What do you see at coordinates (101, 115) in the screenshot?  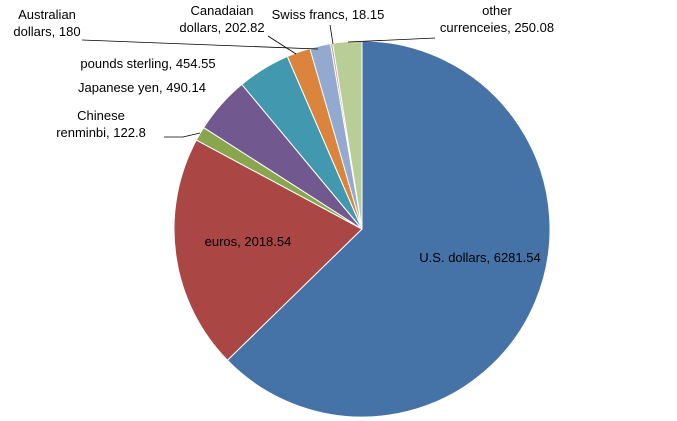 I see `data-label-line: Chinese` at bounding box center [101, 115].